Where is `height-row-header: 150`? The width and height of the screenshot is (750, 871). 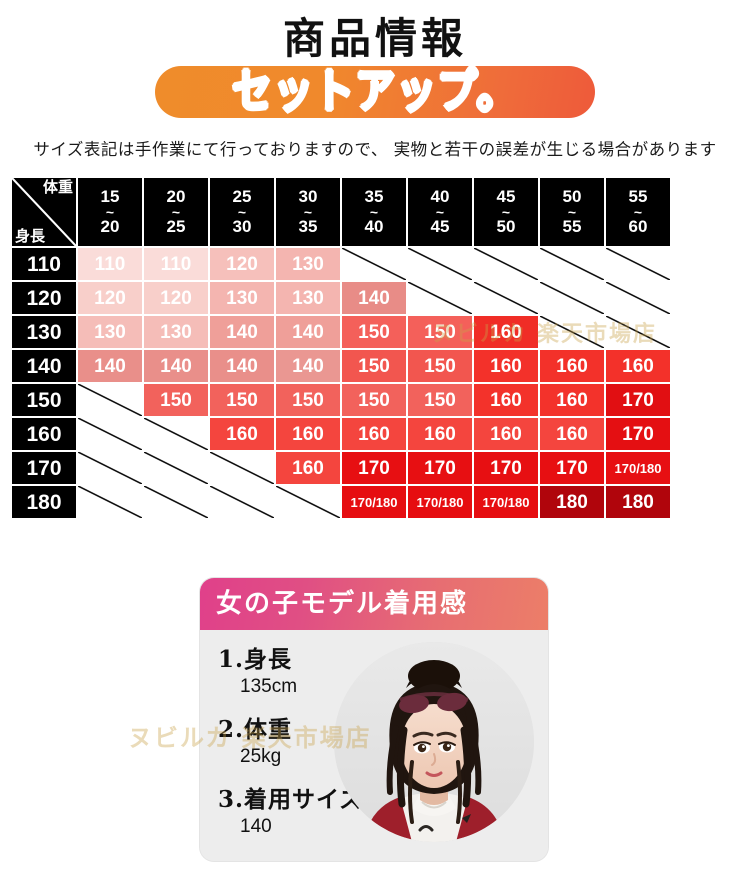 height-row-header: 150 is located at coordinates (44, 400).